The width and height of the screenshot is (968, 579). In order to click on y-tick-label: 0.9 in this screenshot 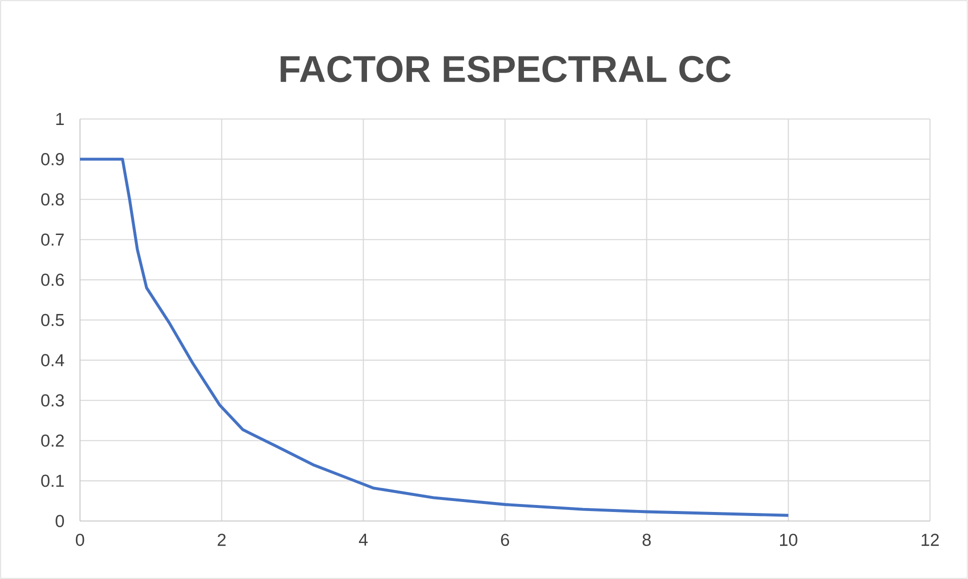, I will do `click(52, 159)`.